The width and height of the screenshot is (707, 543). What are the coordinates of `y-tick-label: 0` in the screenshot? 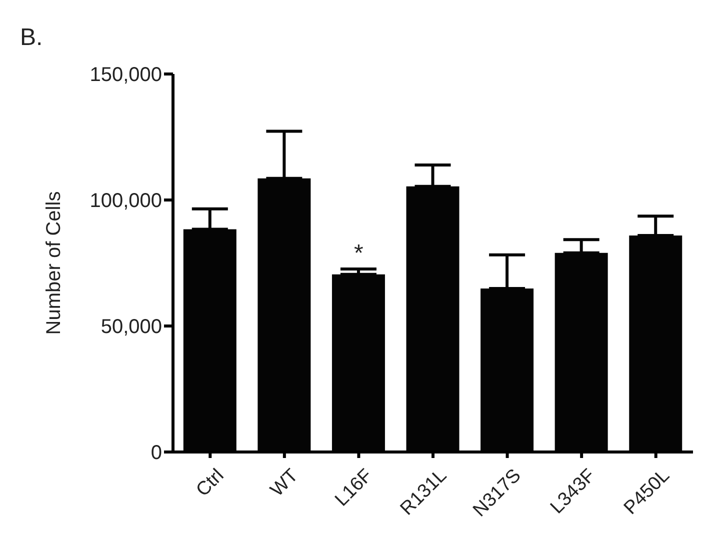 It's located at (156, 453).